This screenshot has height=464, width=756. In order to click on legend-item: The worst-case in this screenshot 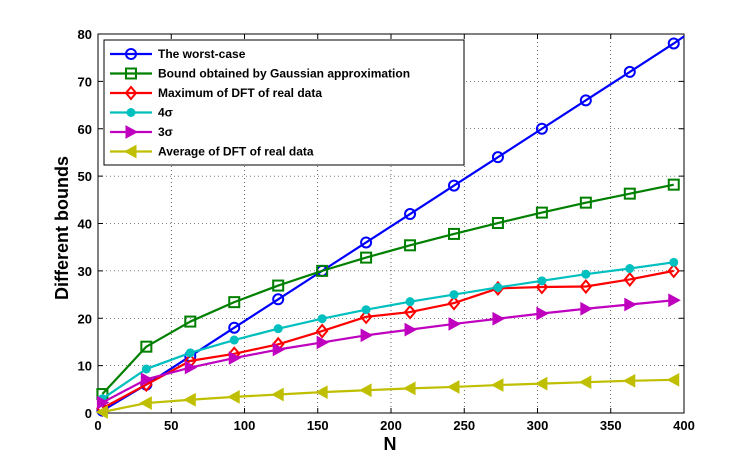, I will do `click(178, 54)`.